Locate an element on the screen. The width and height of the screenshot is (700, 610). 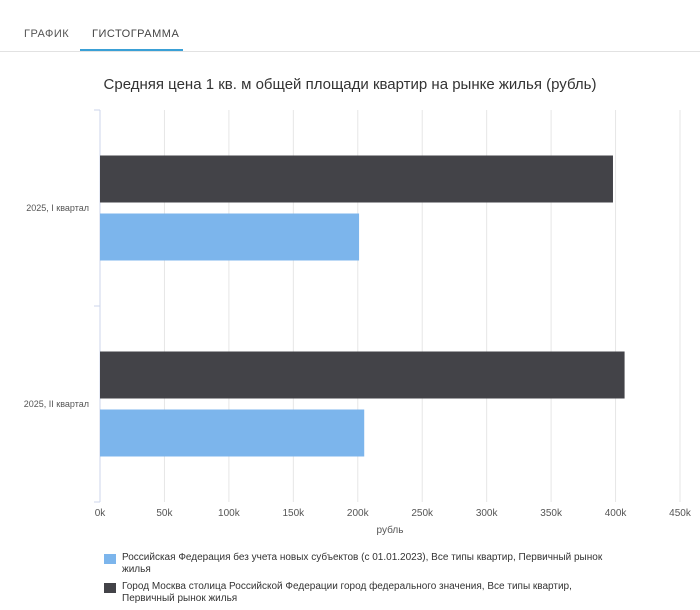
x-axis-title: рубль is located at coordinates (390, 530).